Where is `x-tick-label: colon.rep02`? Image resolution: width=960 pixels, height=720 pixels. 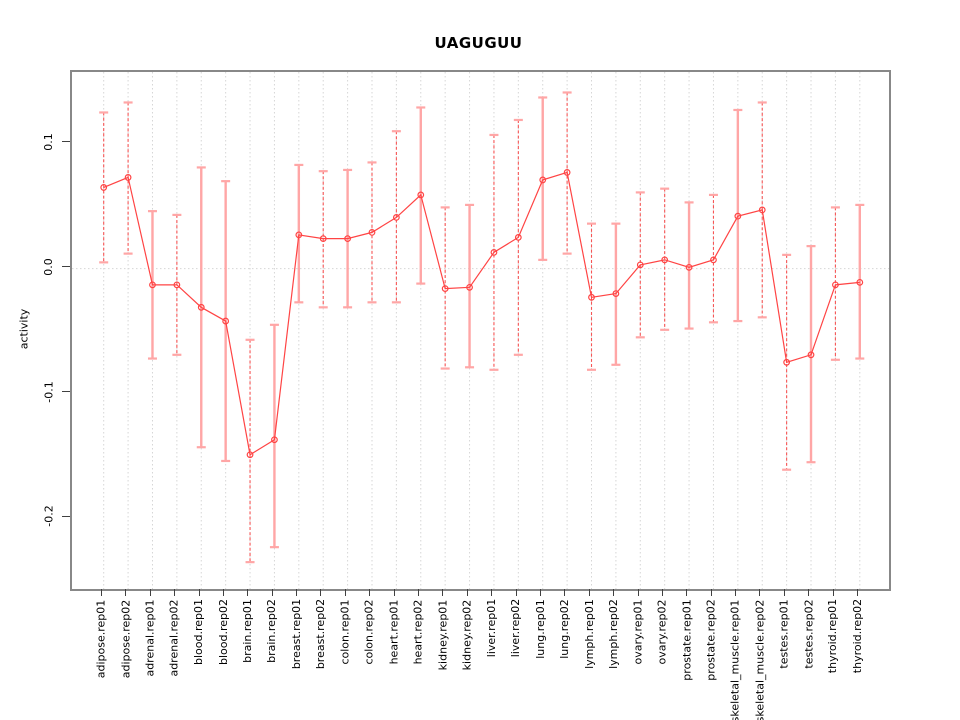 x-tick-label: colon.rep02 is located at coordinates (370, 631).